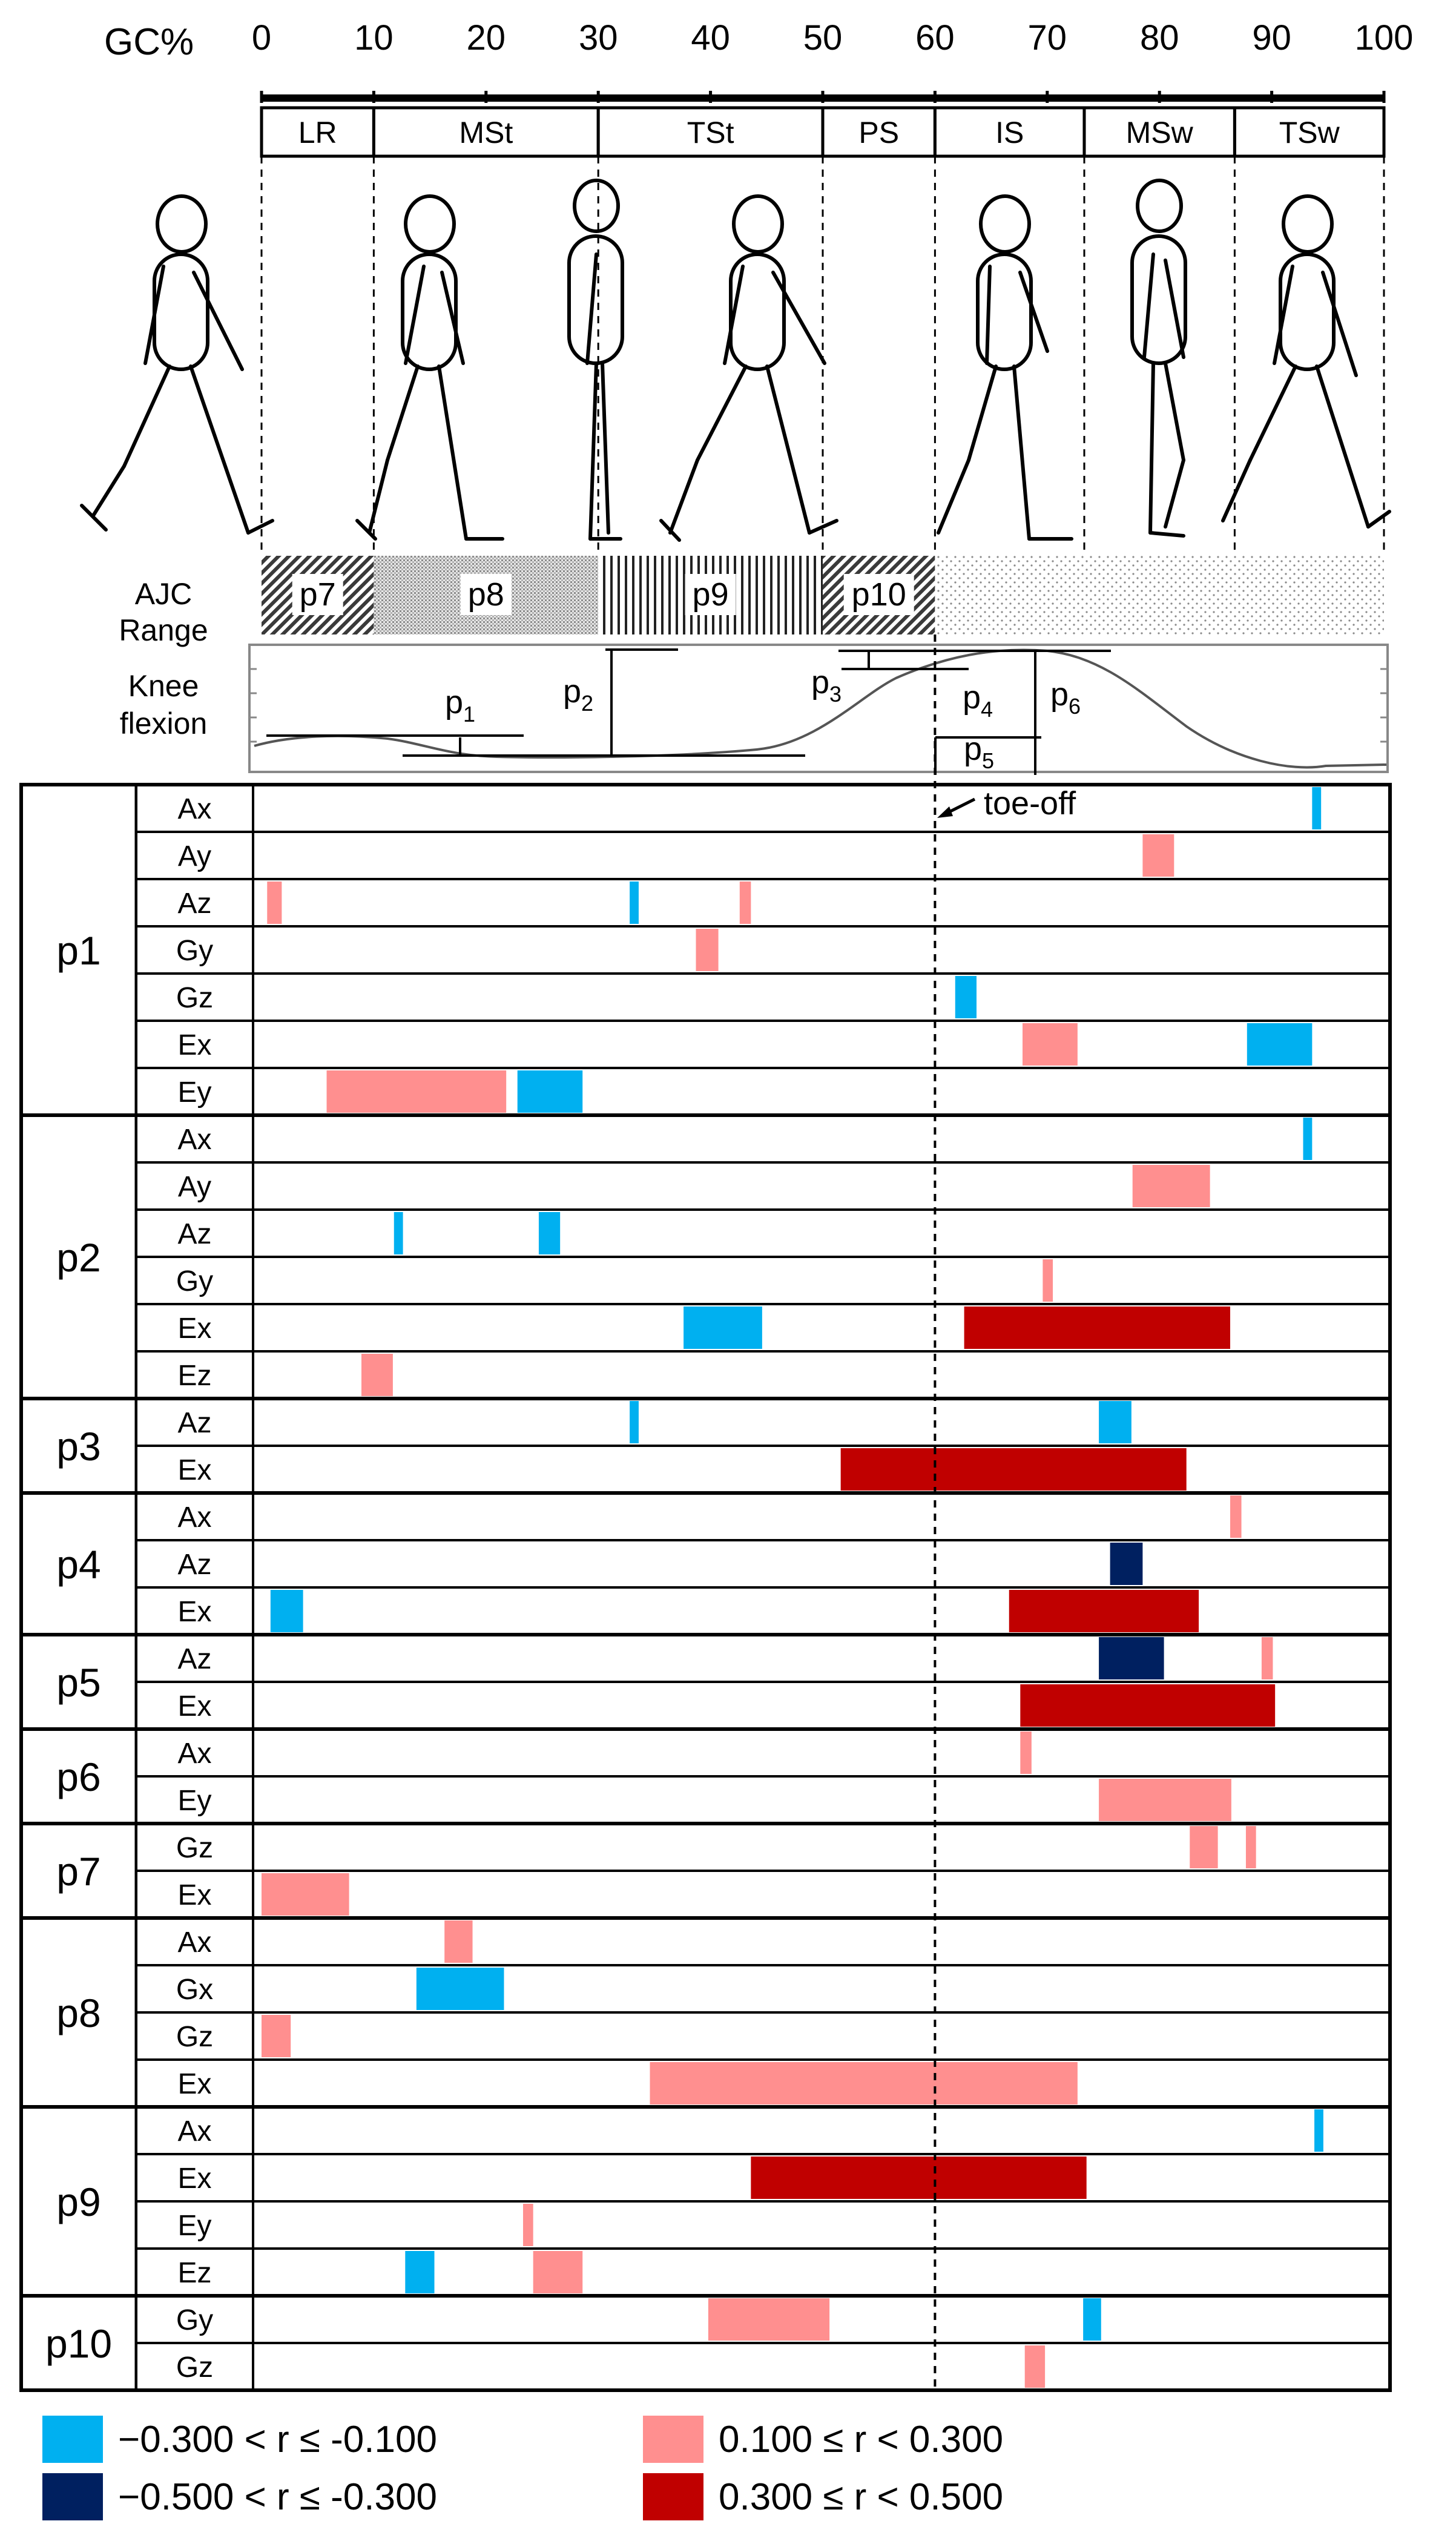 Image resolution: width=1456 pixels, height=2544 pixels. I want to click on knee-plot-ticks, so click(818, 705).